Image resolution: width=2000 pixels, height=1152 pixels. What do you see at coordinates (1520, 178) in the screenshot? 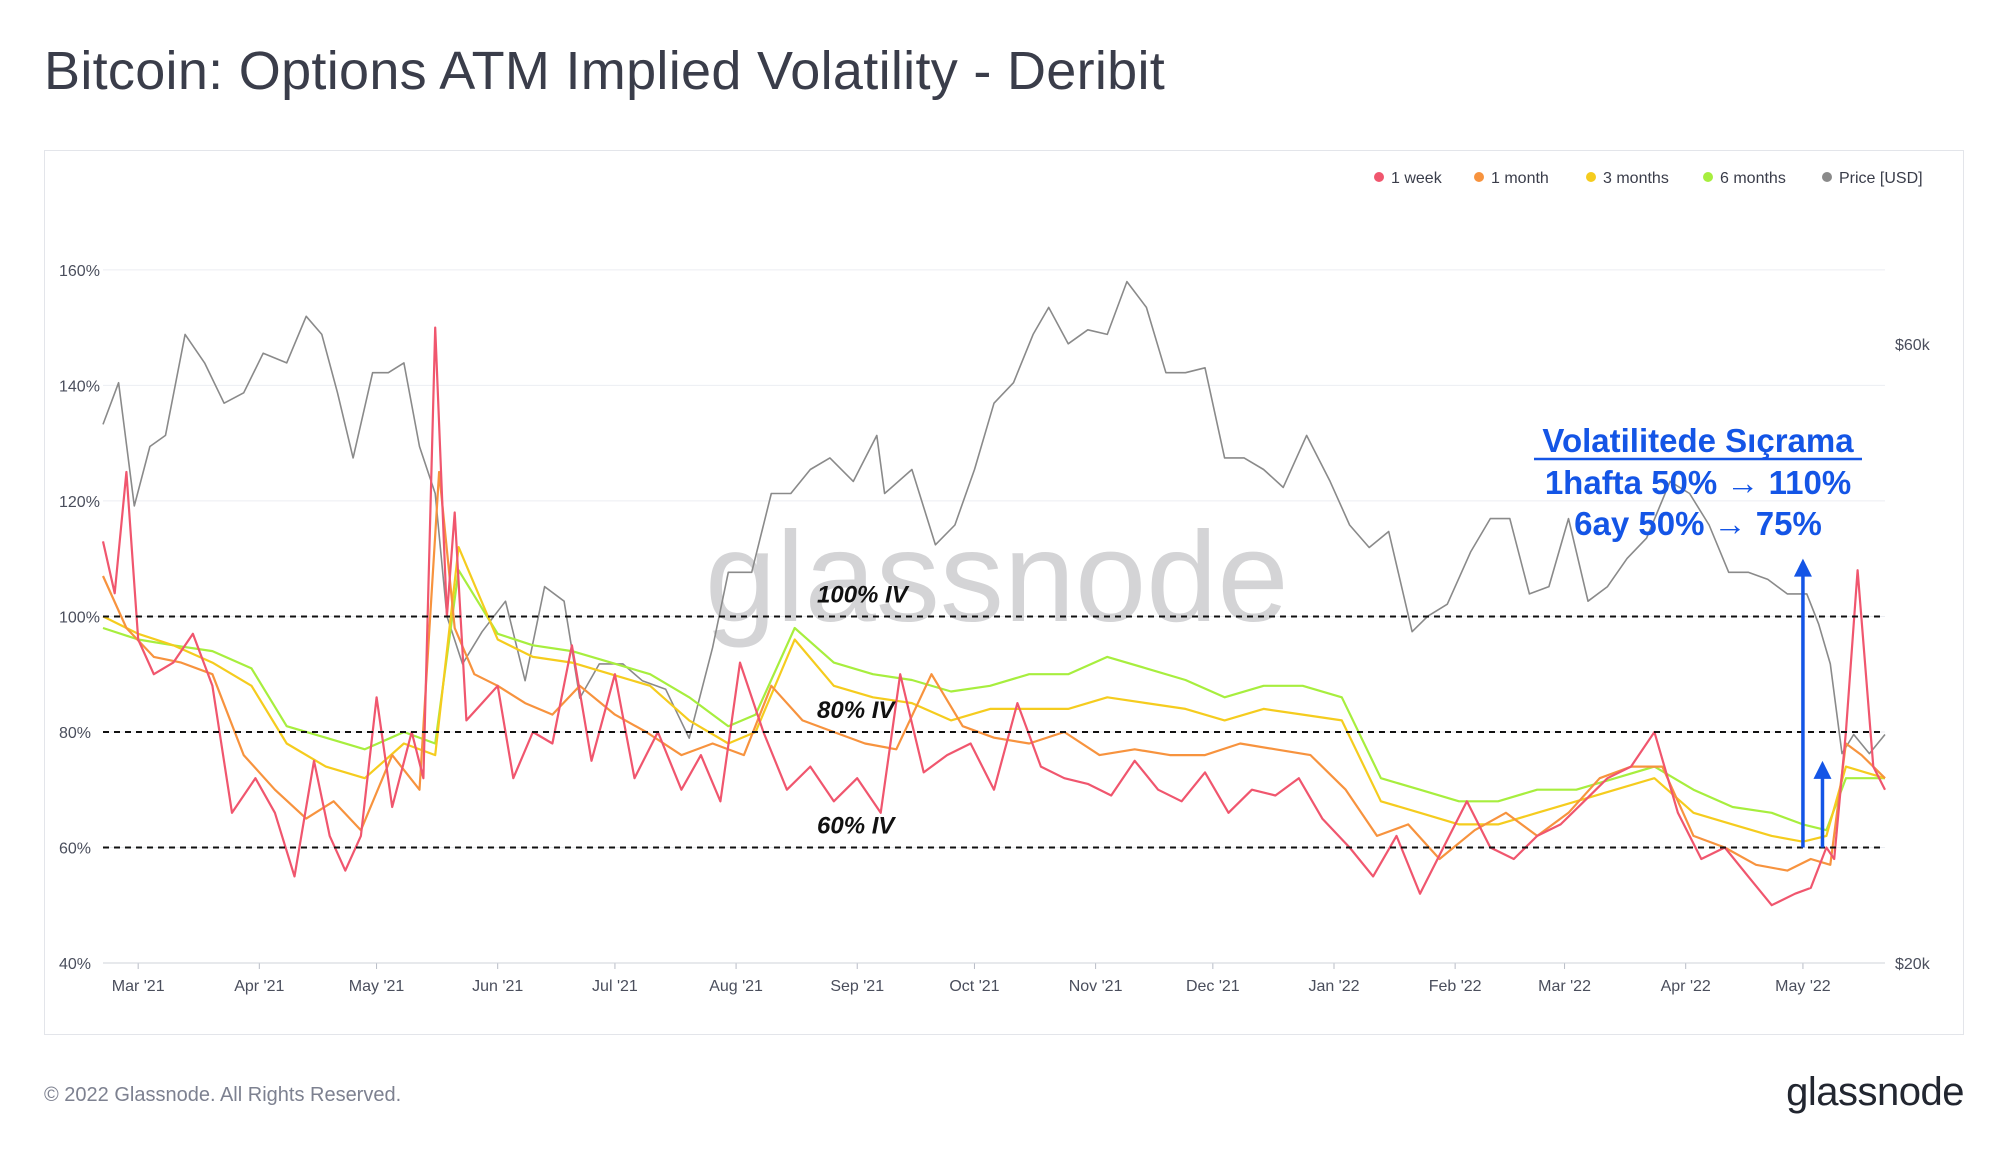
I see `legend-label: 1 month` at bounding box center [1520, 178].